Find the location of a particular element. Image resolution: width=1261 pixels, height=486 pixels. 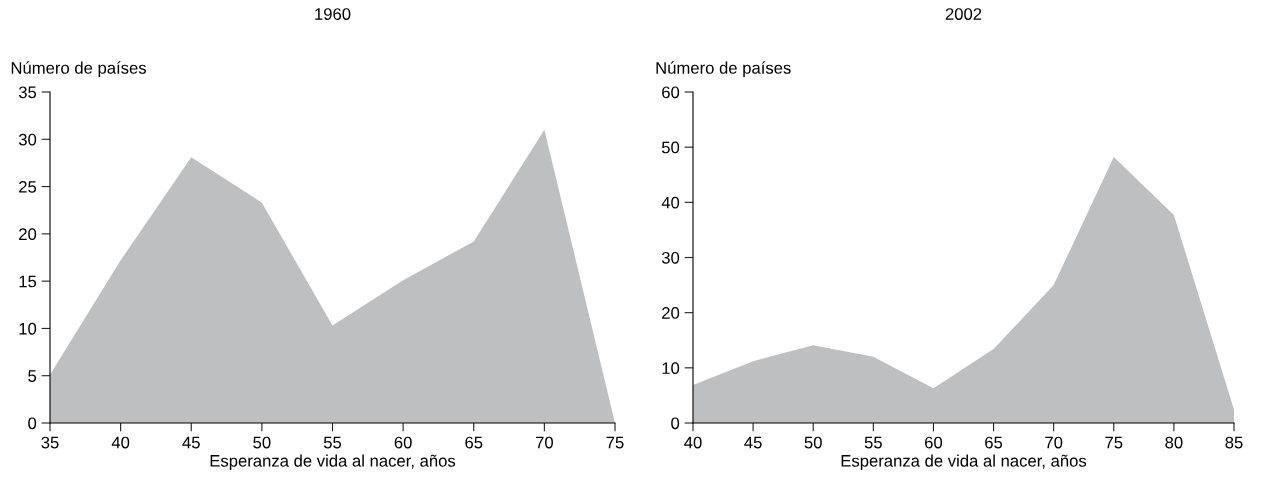

y-tick-label: 5 is located at coordinates (32, 376).